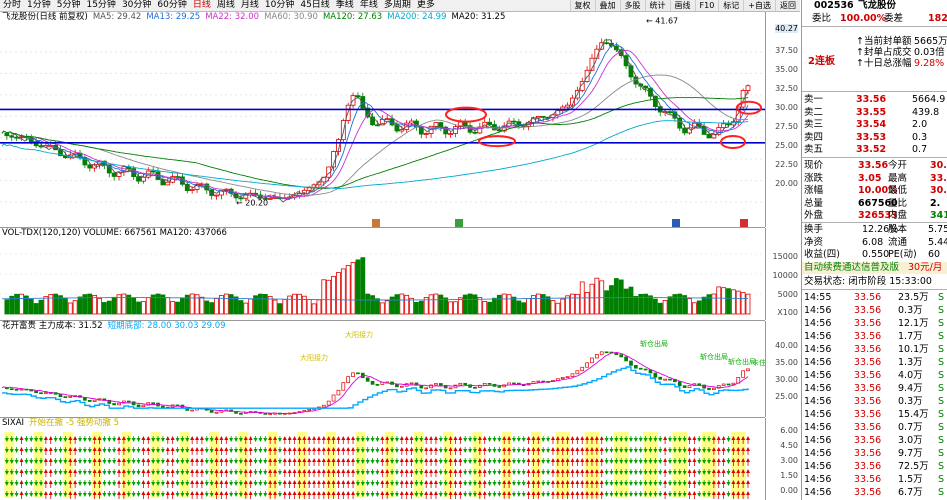 This screenshot has width=947, height=500. I want to click on period-tab-1: 1分钟, so click(39, 5).